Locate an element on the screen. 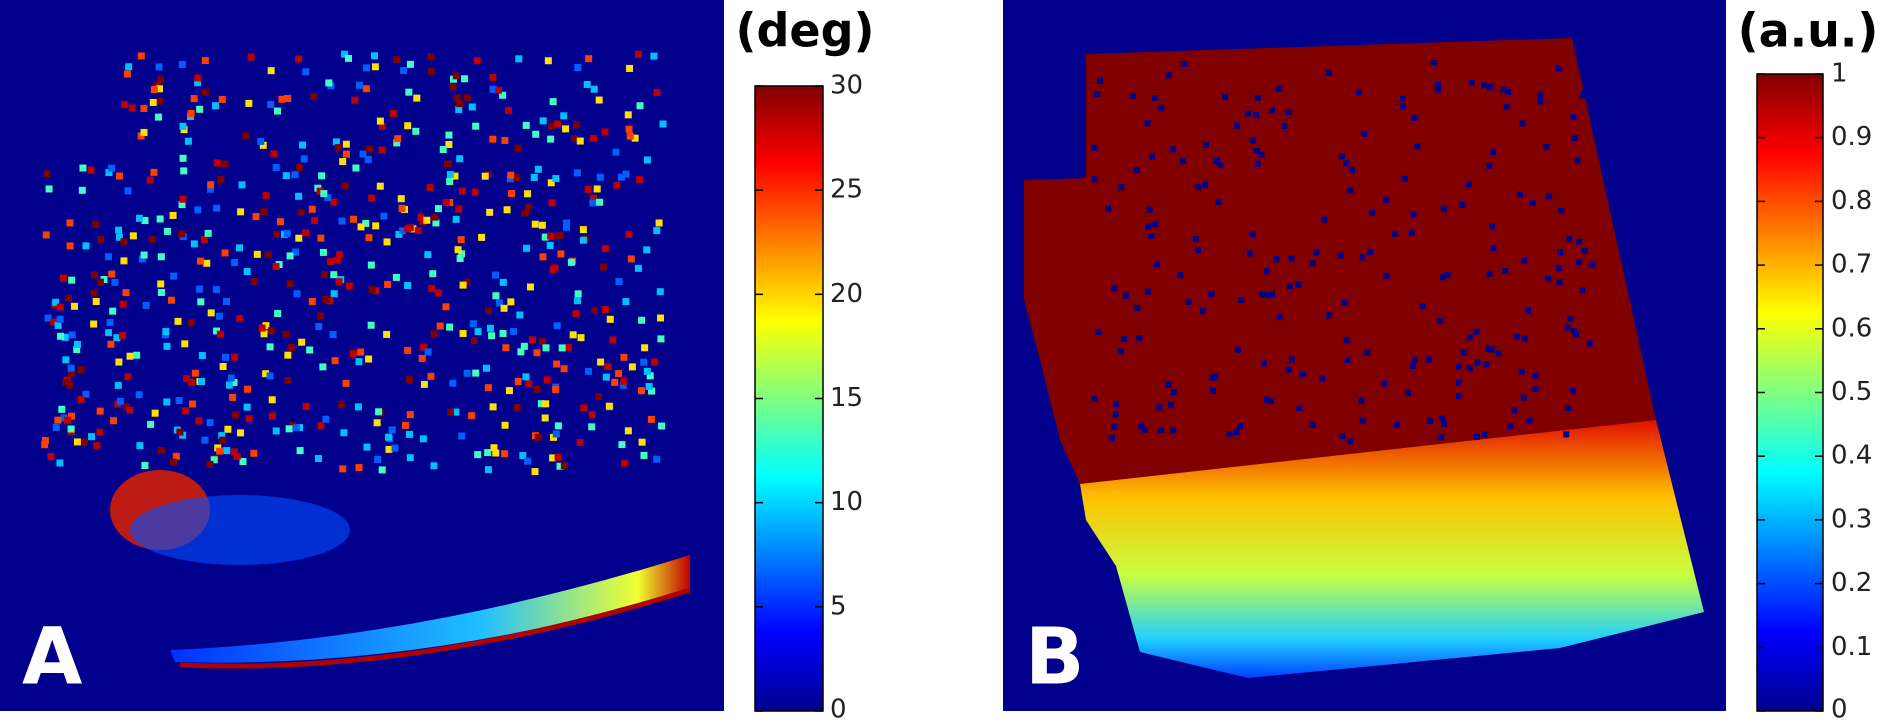 This screenshot has width=1883, height=724. edge is located at coordinates (435, 628).